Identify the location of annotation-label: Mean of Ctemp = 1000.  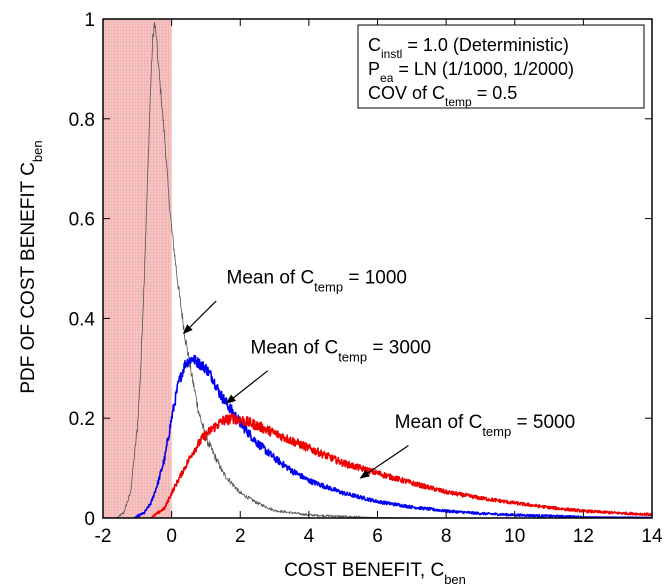
(317, 280).